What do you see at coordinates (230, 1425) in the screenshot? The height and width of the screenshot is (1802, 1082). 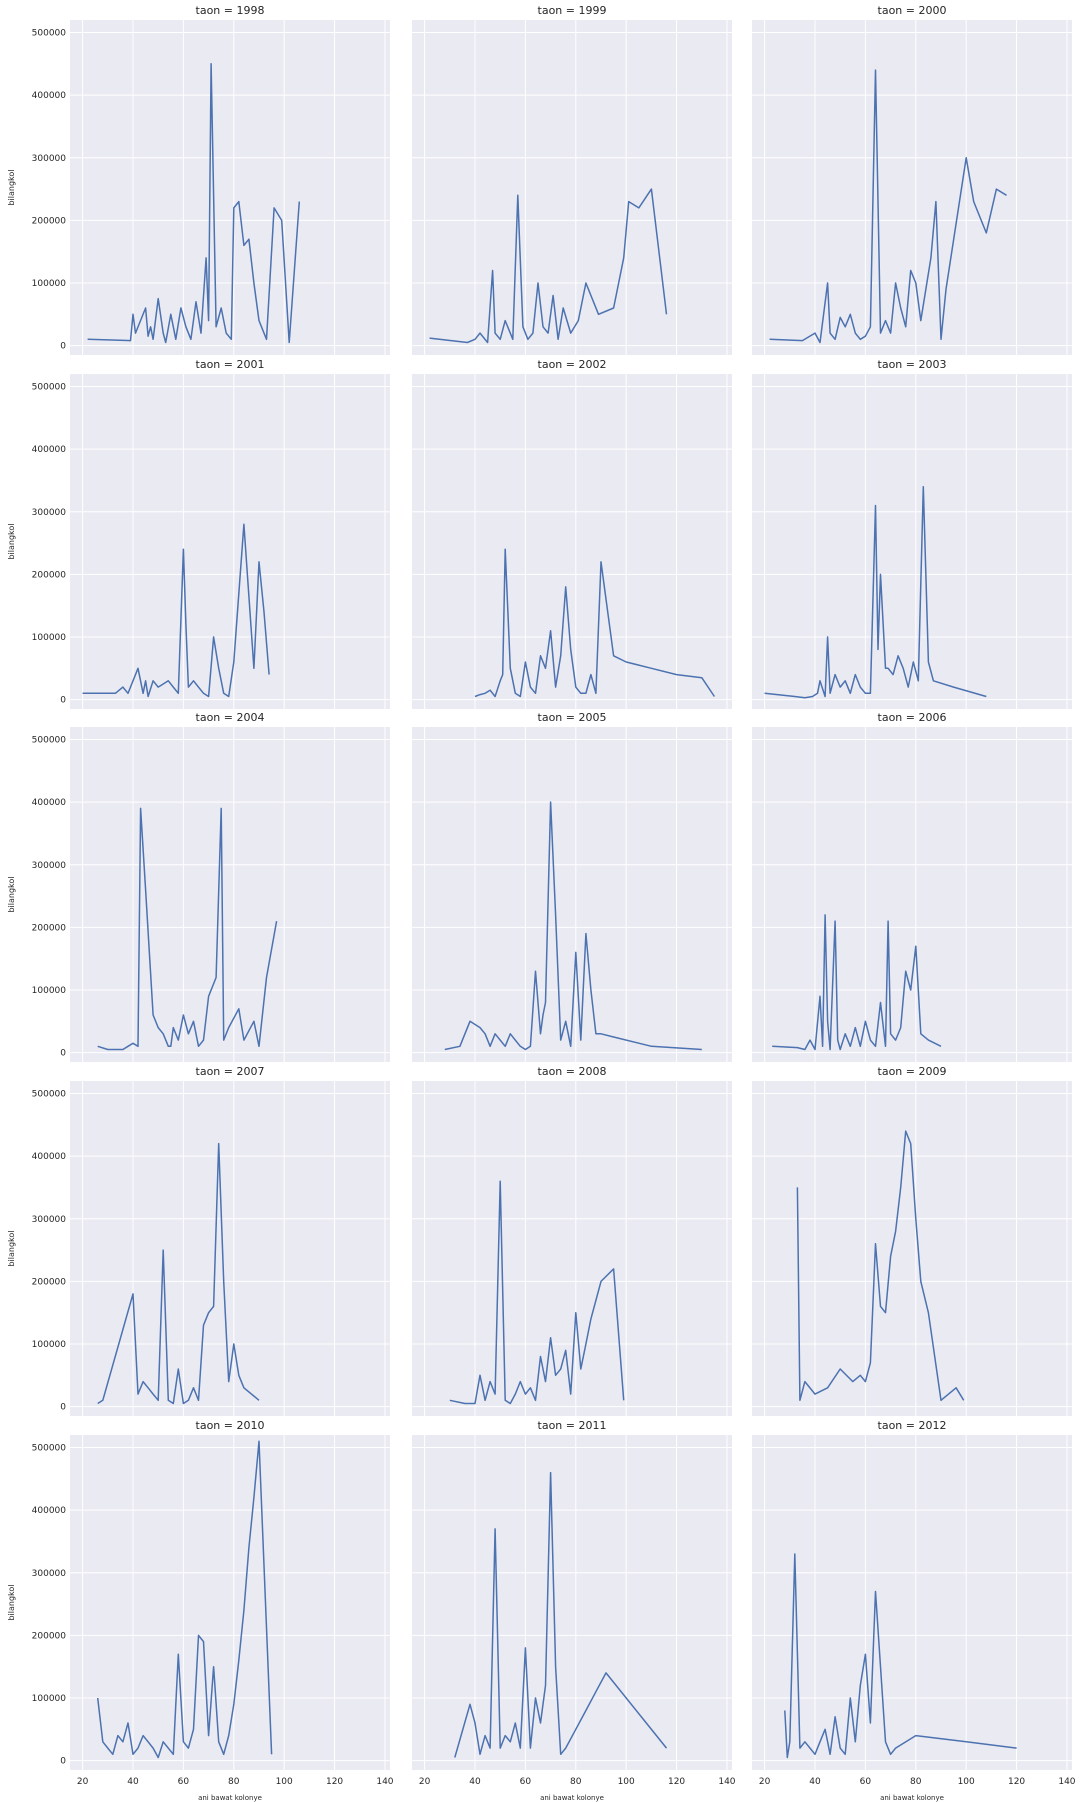 I see `facet-title: taon = 2010` at bounding box center [230, 1425].